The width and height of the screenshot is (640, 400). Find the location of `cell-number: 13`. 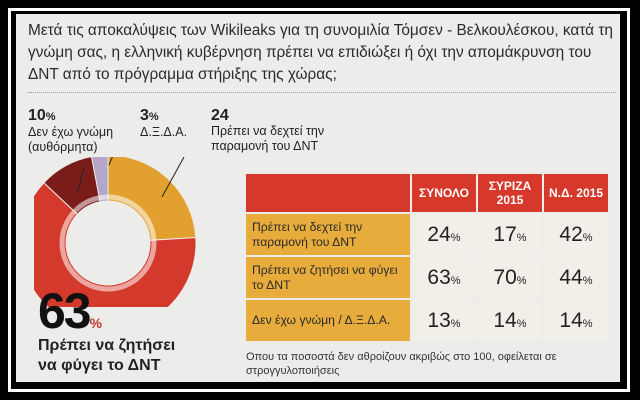

cell-number: 13 is located at coordinates (439, 320).